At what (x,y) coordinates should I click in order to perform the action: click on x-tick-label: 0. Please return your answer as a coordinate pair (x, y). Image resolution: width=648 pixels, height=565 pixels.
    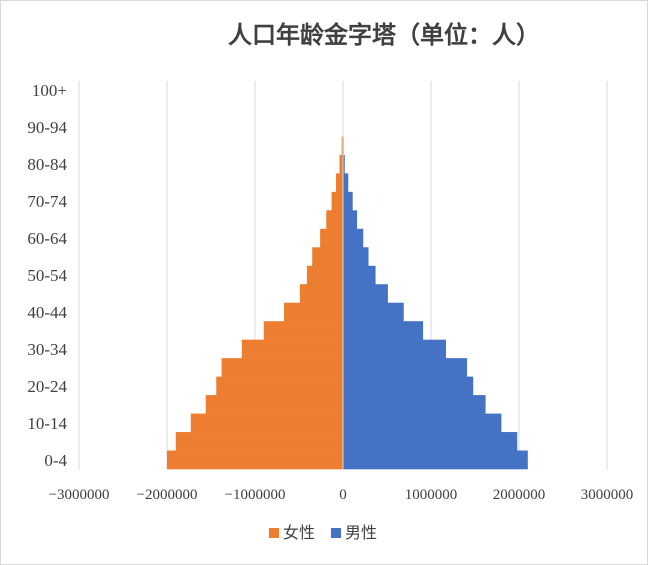
    Looking at the image, I should click on (343, 495).